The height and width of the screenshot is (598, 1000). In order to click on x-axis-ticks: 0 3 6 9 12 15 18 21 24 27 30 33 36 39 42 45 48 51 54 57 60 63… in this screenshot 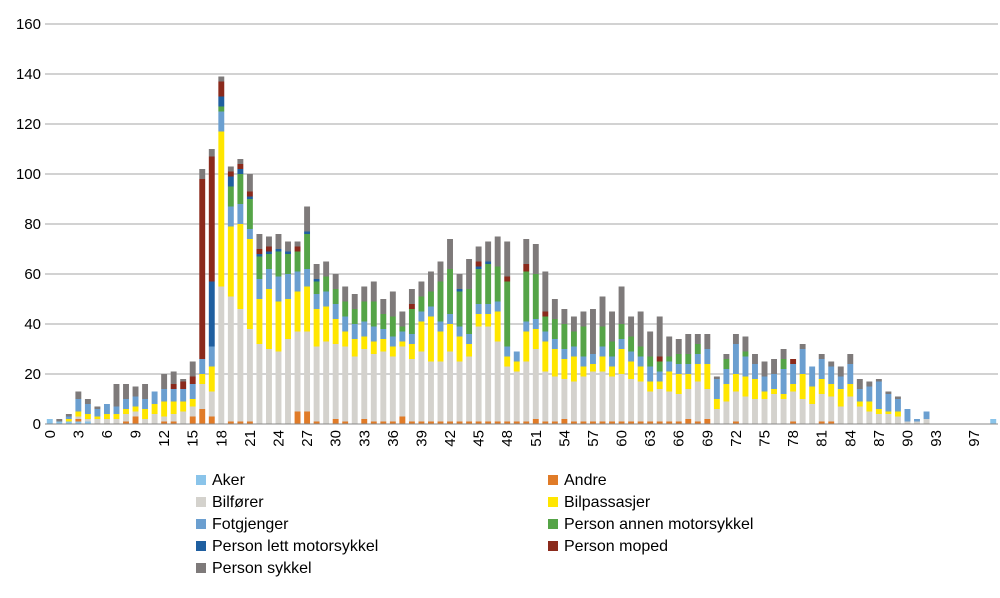, I will do `click(512, 438)`.